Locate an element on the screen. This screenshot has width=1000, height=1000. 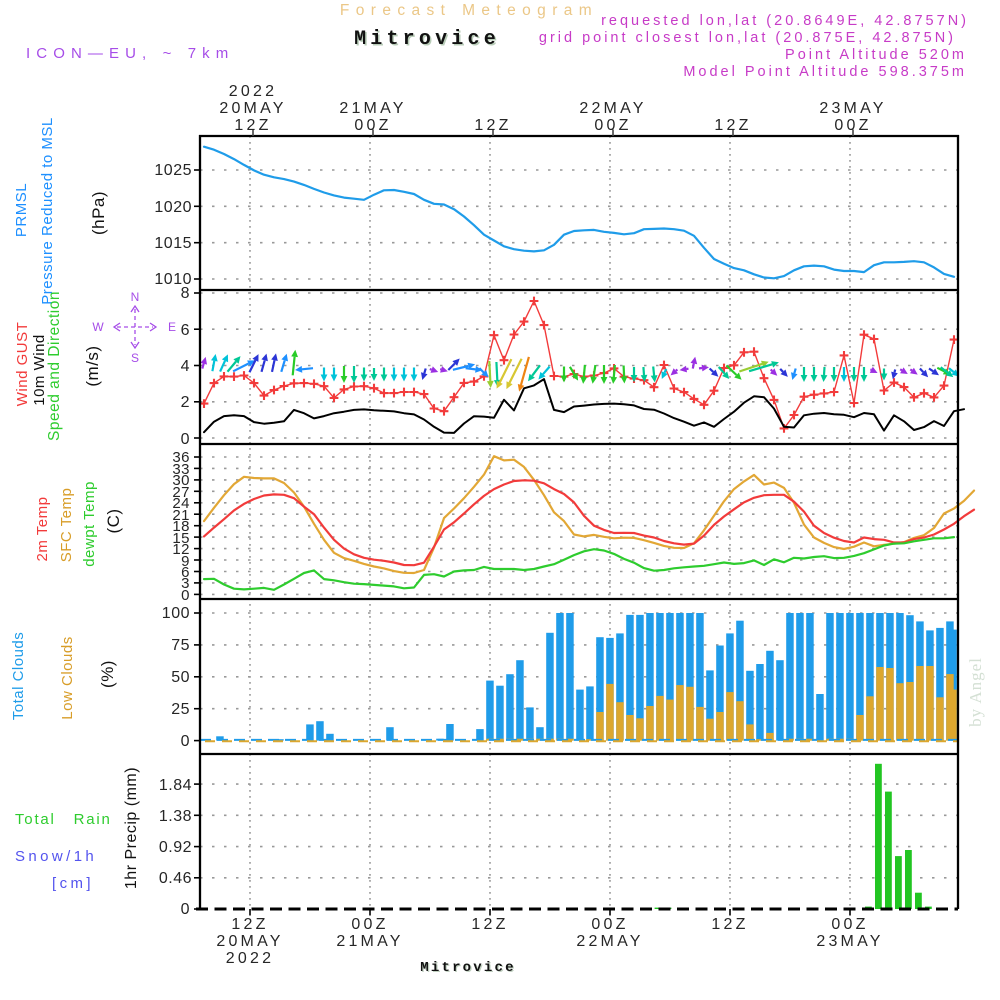
svg-text: N is located at coordinates (135, 297).